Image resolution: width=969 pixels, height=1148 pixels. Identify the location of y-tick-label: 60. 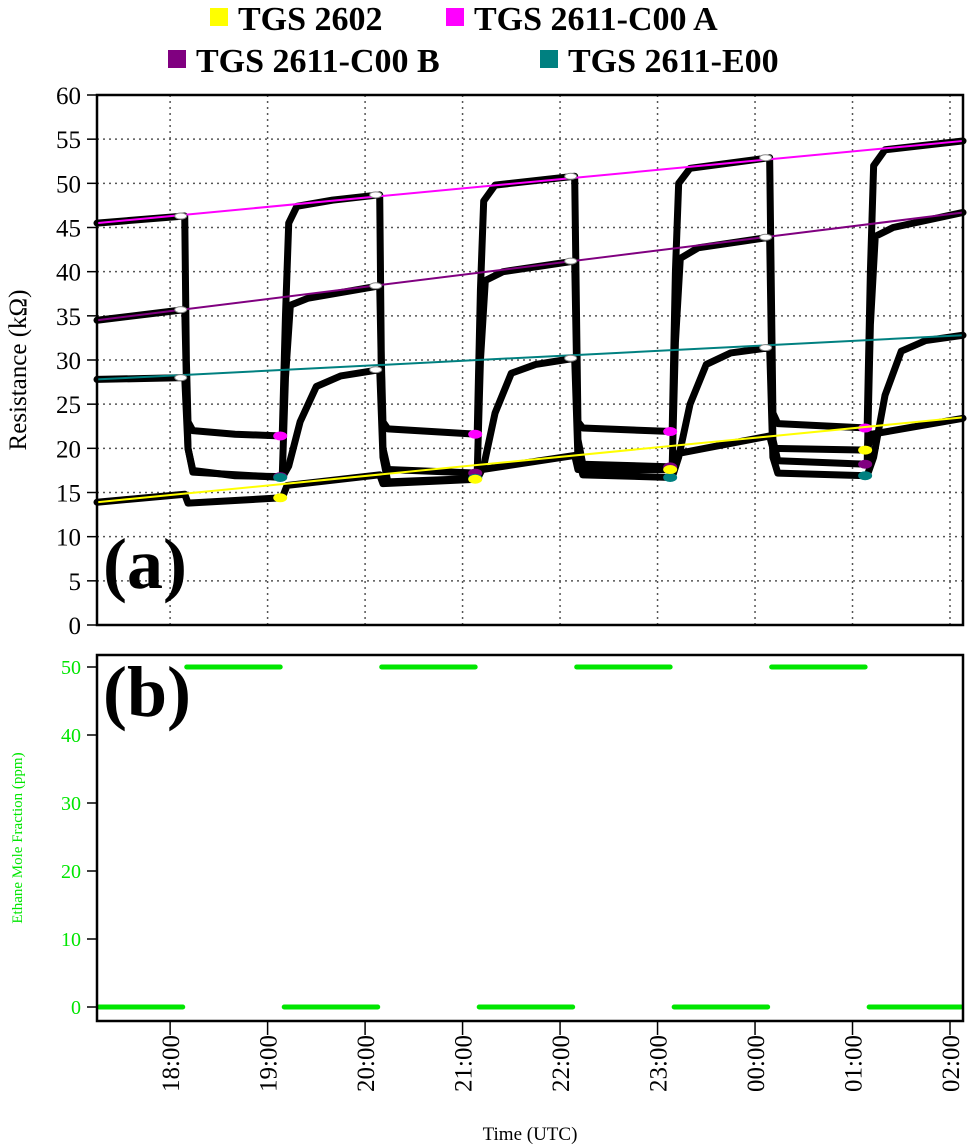
(68, 96).